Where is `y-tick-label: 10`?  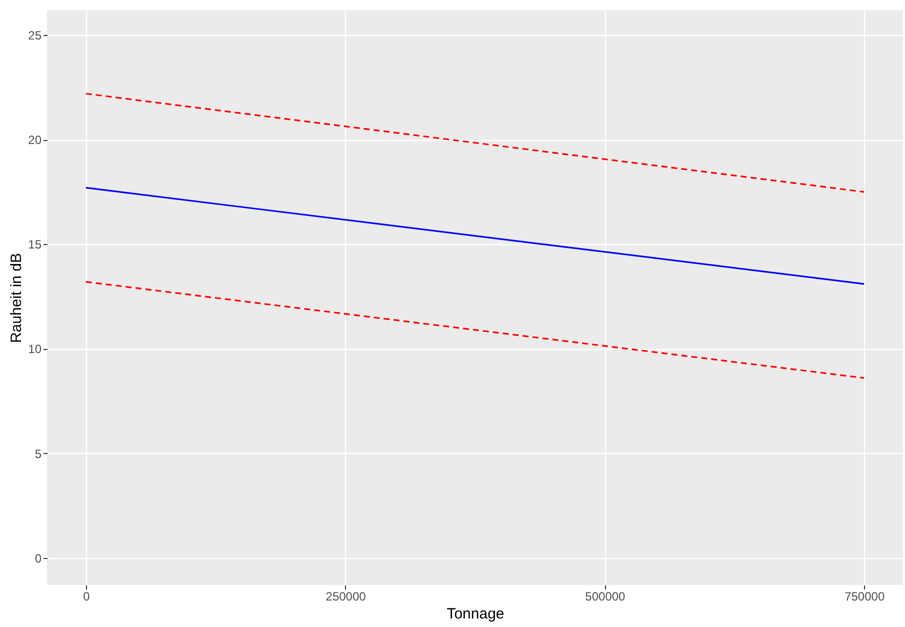
y-tick-label: 10 is located at coordinates (35, 349).